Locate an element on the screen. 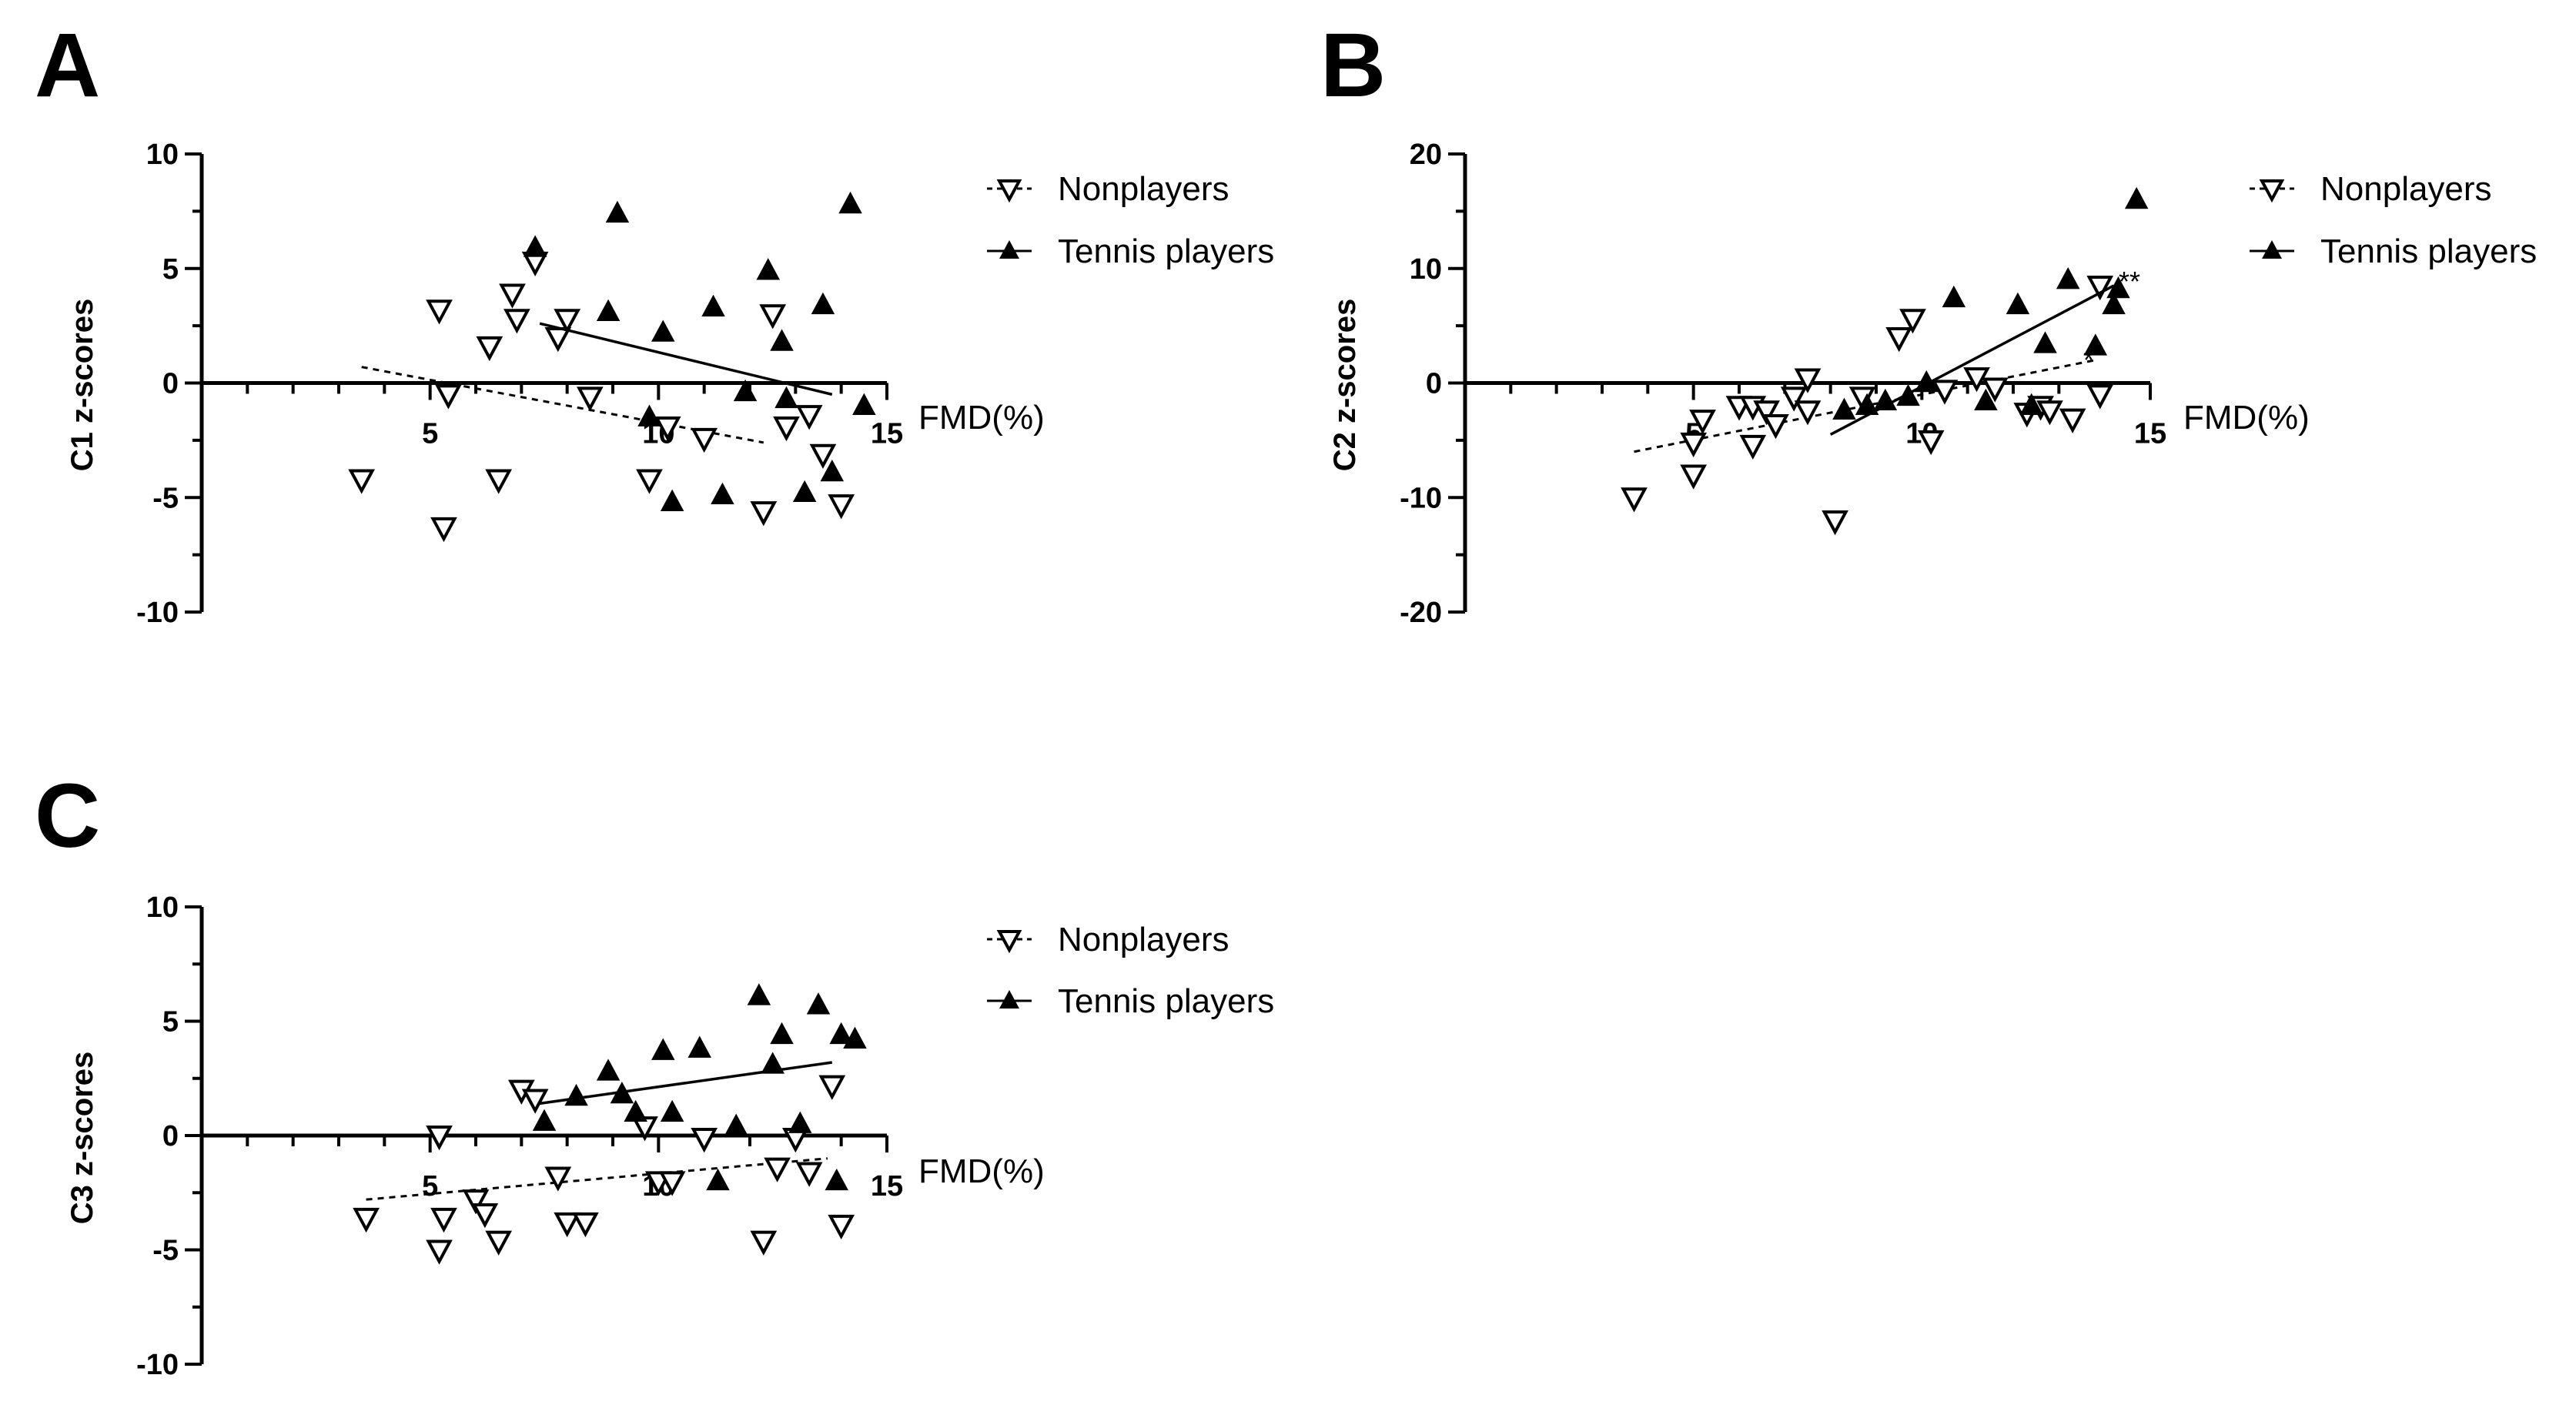 The height and width of the screenshot is (1415, 2576). y-tick-label: -10 is located at coordinates (157, 613).